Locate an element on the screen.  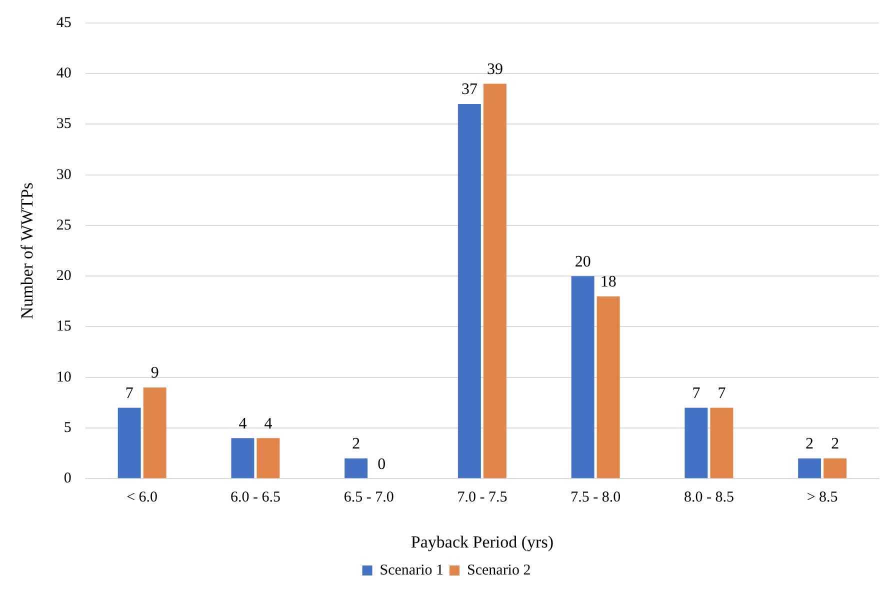
y-tick-label: 15 is located at coordinates (64, 326).